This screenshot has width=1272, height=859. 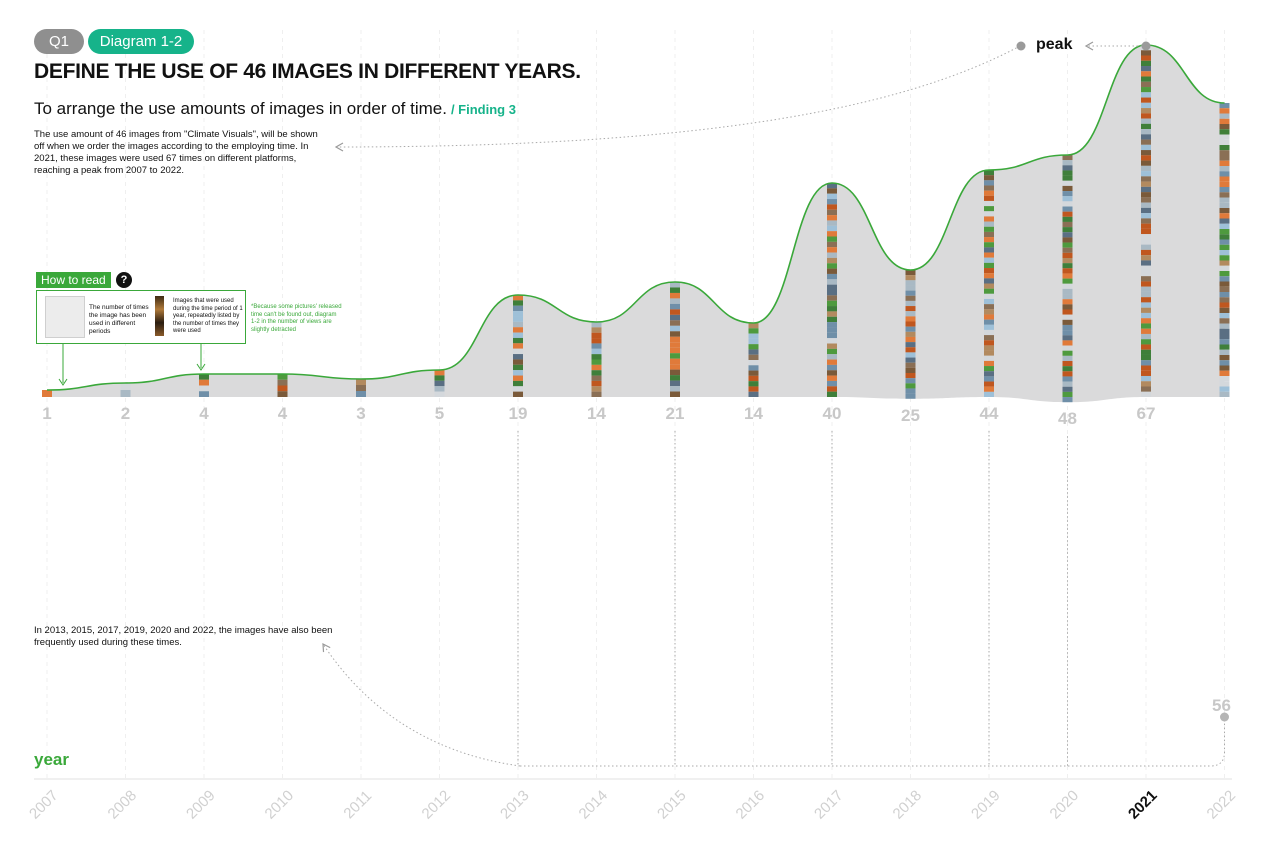 What do you see at coordinates (1146, 46) in the screenshot?
I see `peak-dot` at bounding box center [1146, 46].